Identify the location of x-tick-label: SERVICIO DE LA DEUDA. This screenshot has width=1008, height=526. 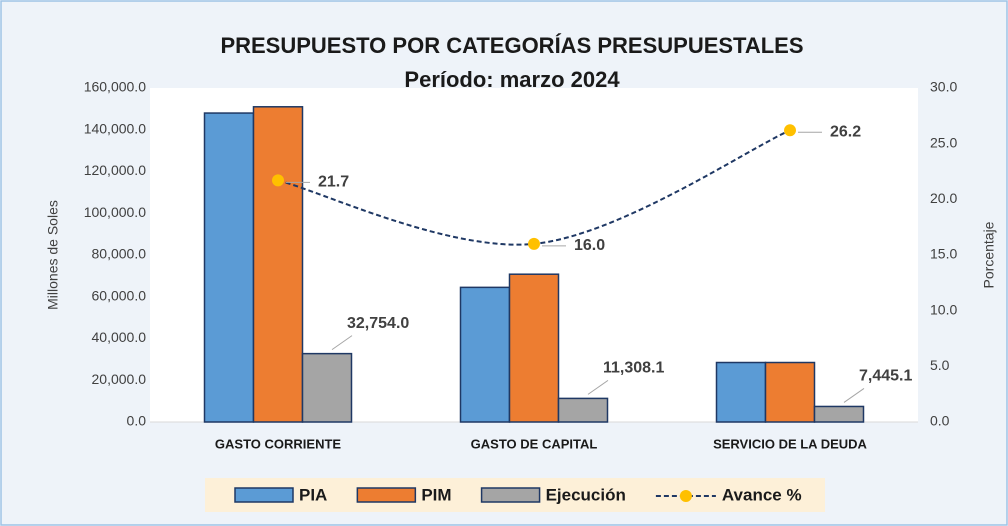
(790, 443).